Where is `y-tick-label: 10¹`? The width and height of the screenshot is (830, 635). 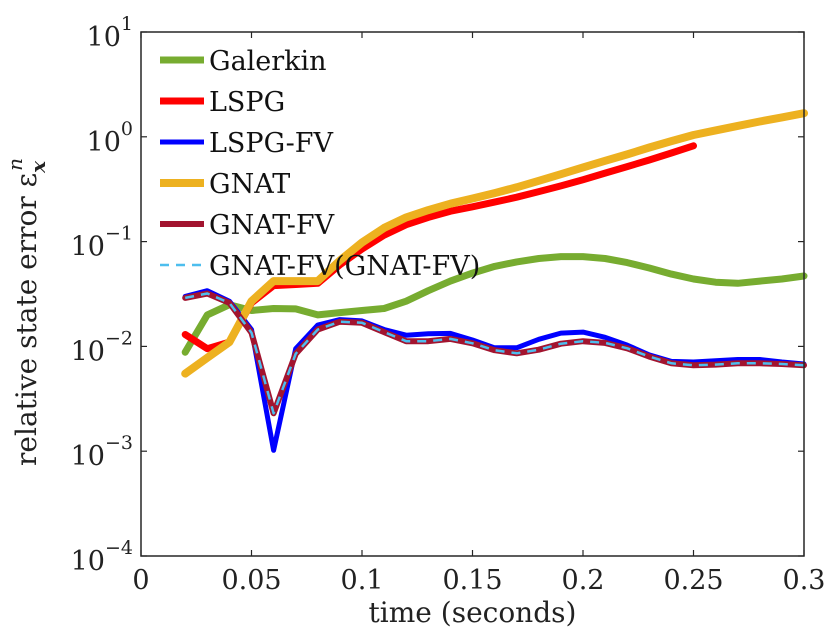
y-tick-label: 10¹ is located at coordinates (110, 33).